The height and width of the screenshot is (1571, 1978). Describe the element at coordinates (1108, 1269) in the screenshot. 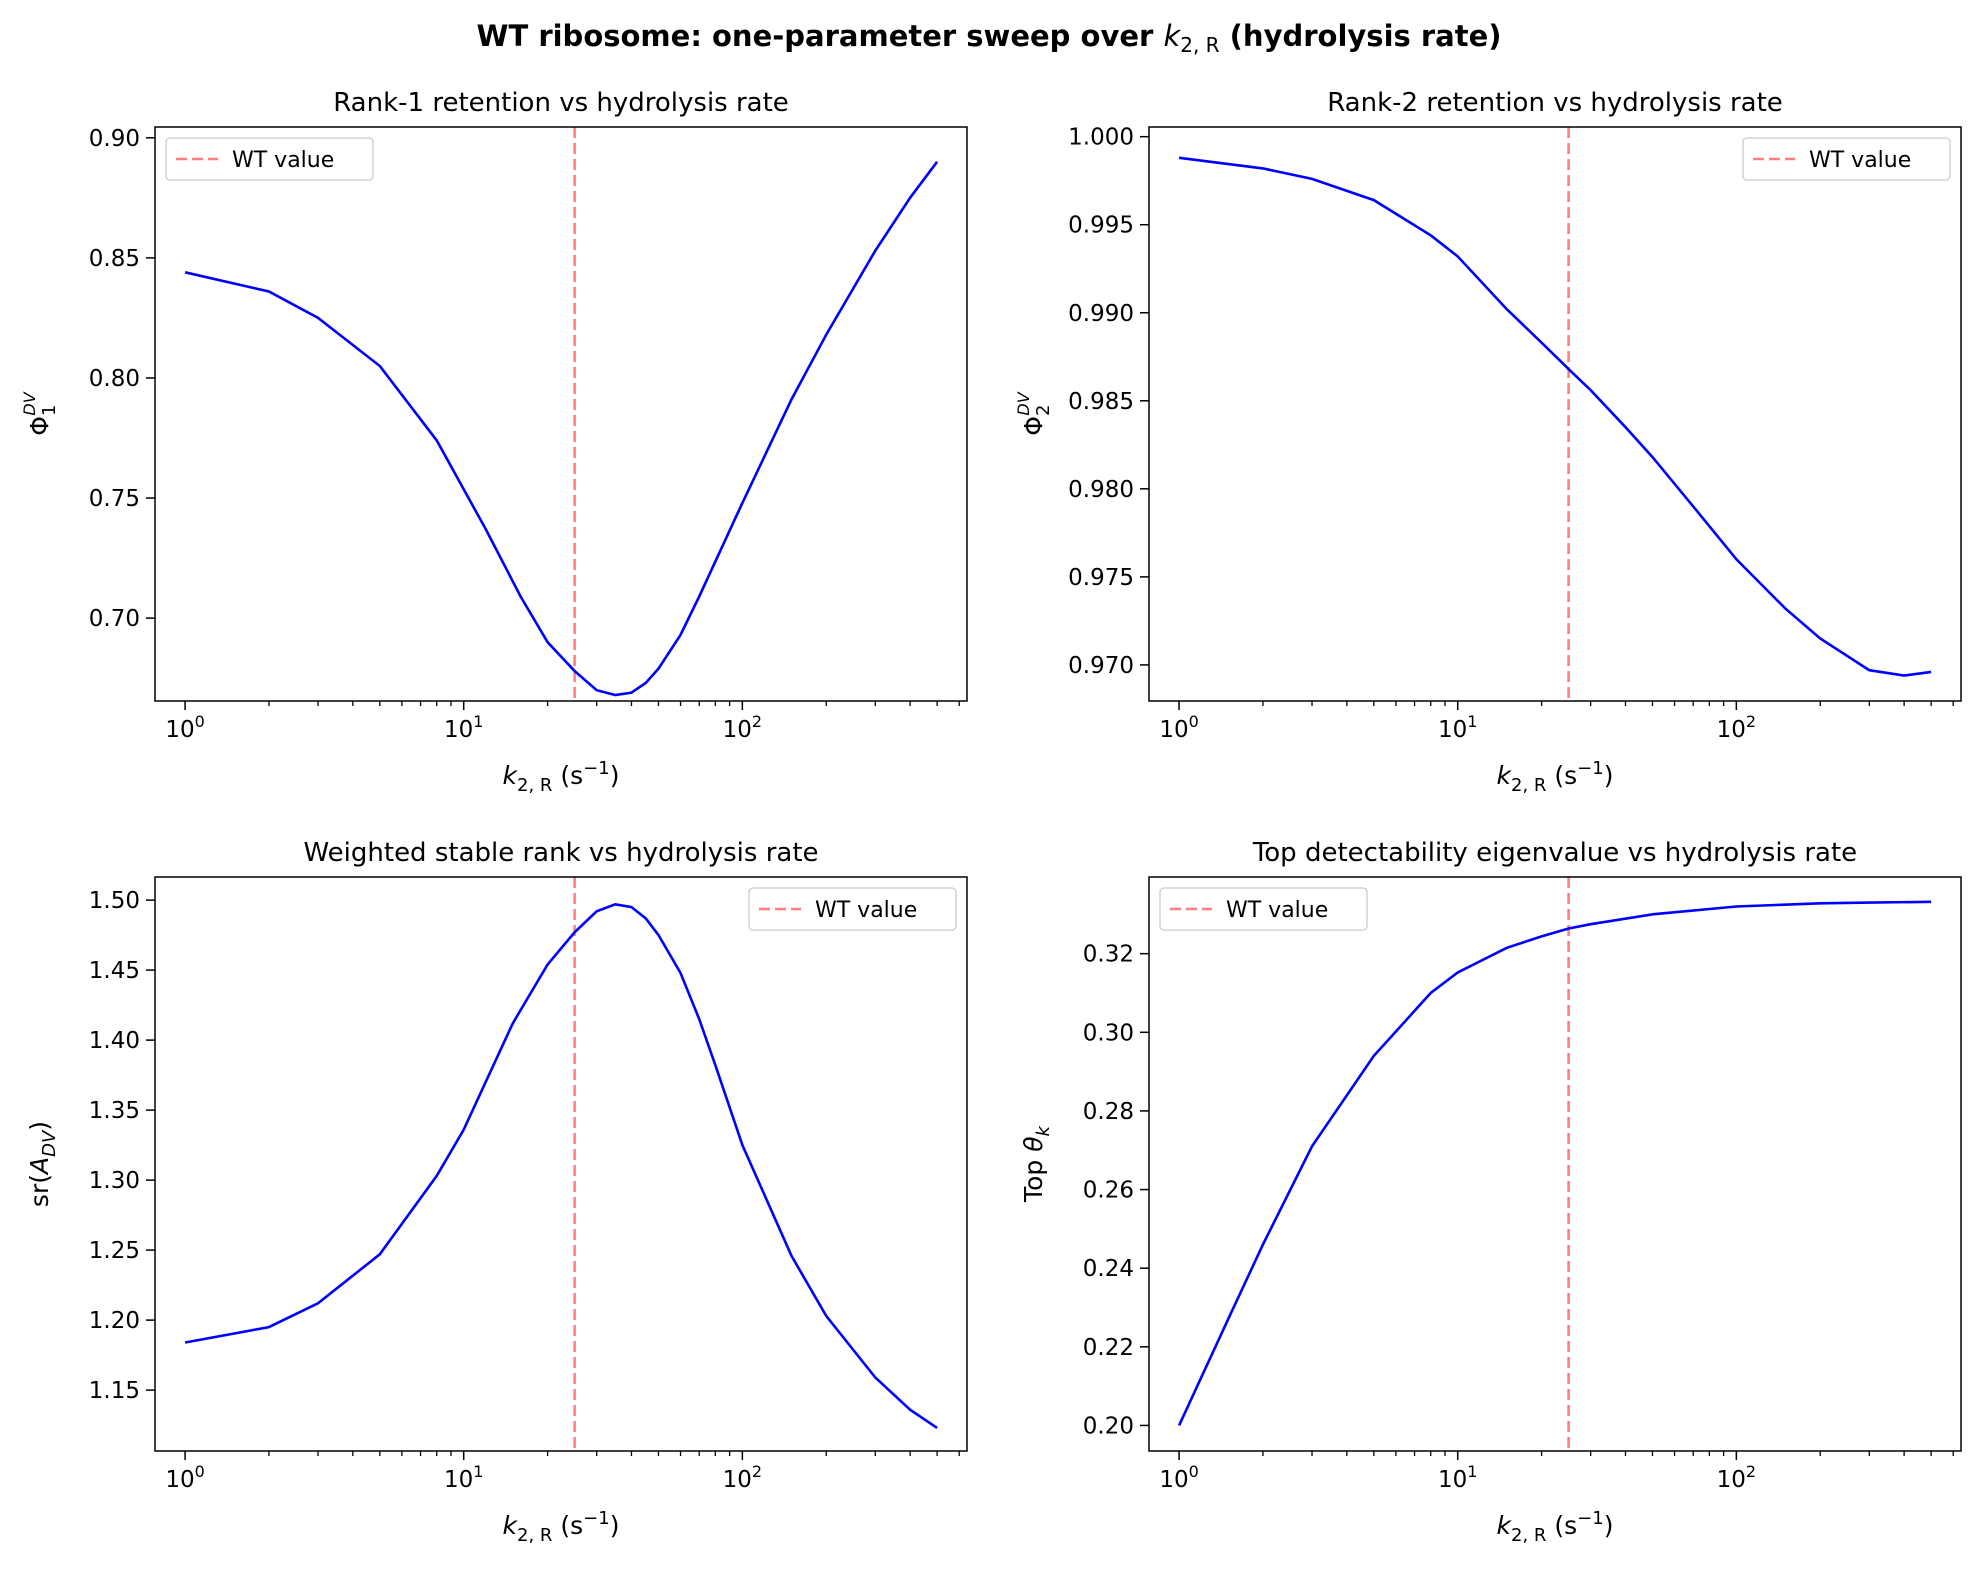

I see `y-tick-label: 0.24` at that location.